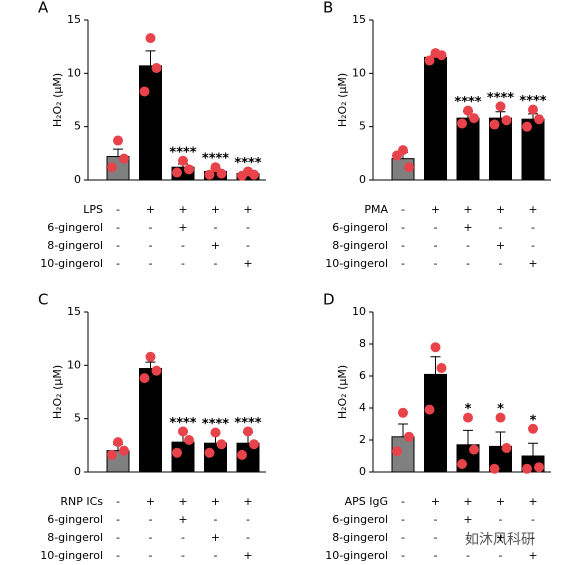 This screenshot has width=569, height=565. Describe the element at coordinates (328, 8) in the screenshot. I see `panel-letter: B` at that location.